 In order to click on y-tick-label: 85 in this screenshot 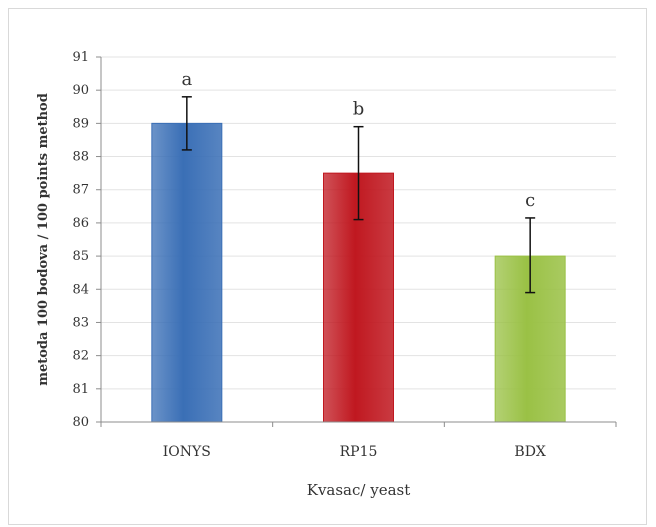, I will do `click(80, 256)`.